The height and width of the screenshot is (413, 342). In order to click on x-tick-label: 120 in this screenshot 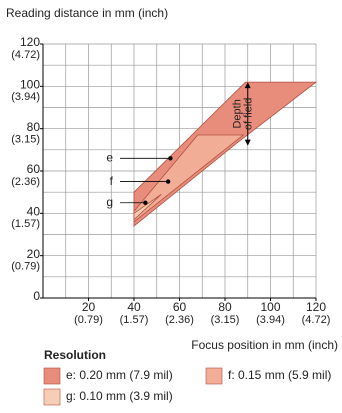, I will do `click(316, 307)`.